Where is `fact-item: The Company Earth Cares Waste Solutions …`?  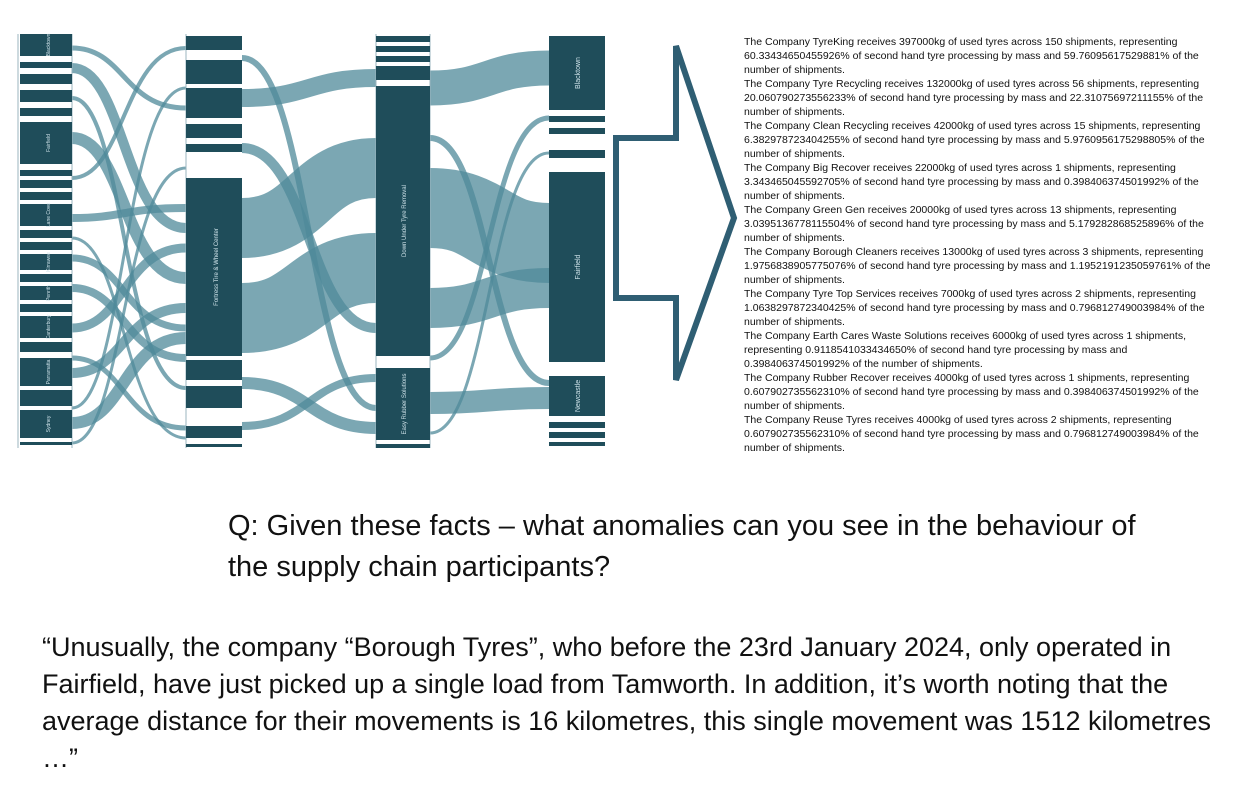 fact-item: The Company Earth Cares Waste Solutions … is located at coordinates (965, 350).